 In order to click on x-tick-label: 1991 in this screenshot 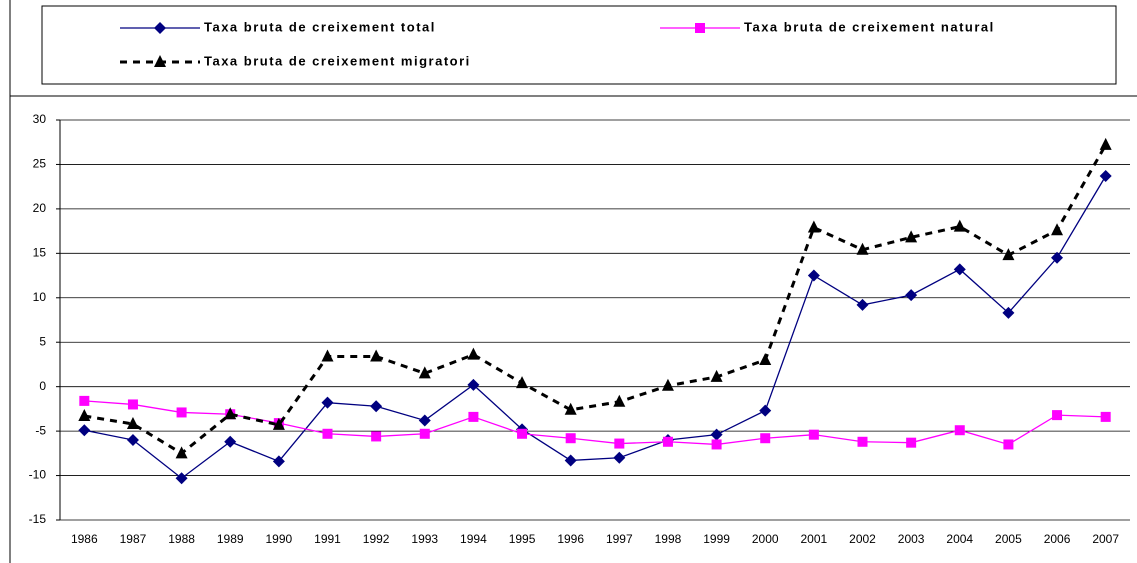, I will do `click(327, 539)`.